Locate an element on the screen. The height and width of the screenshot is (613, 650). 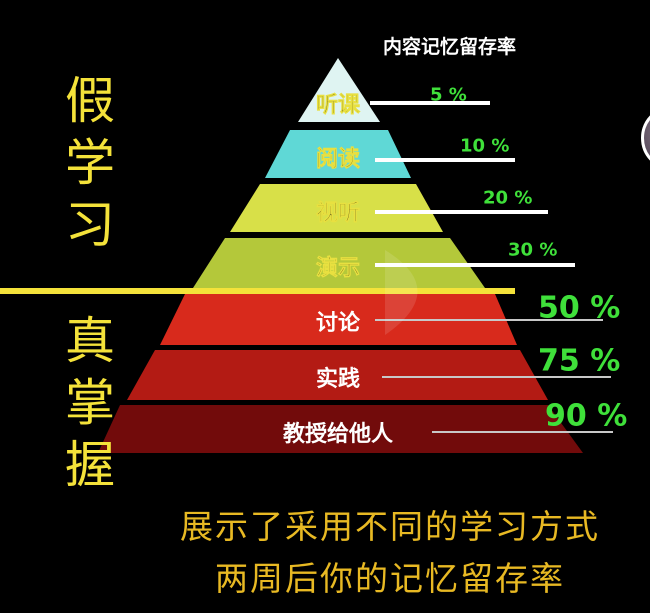
retention-percent: 75 % is located at coordinates (579, 361).